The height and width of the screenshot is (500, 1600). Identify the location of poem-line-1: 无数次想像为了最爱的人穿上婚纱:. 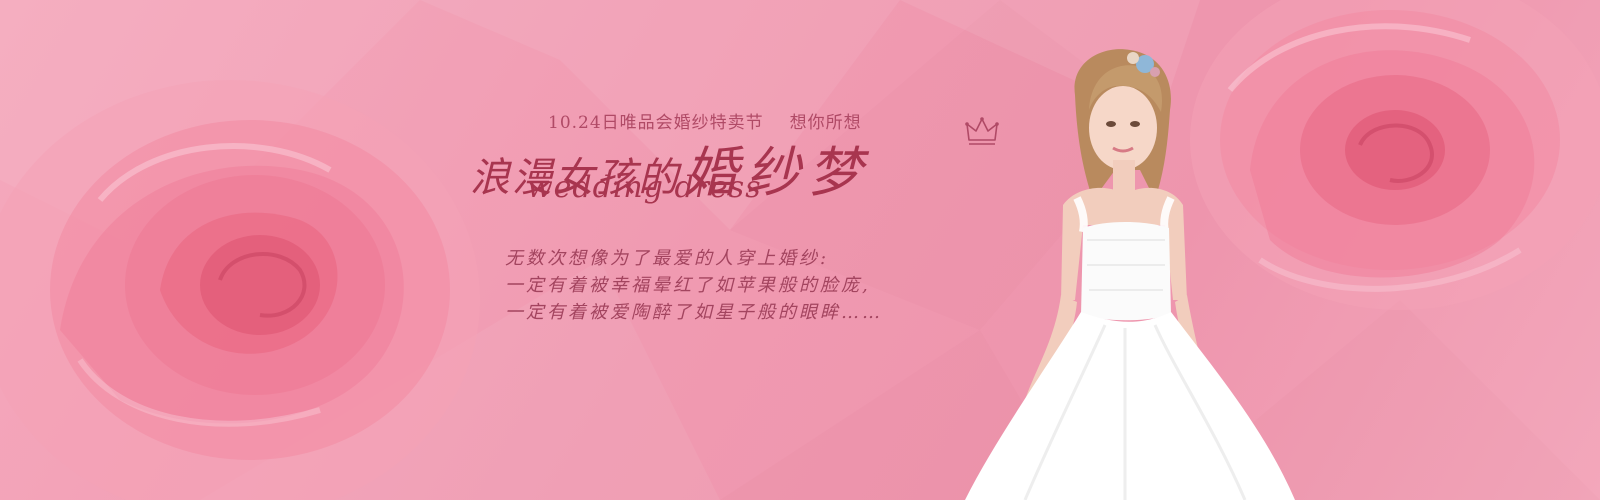
(667, 258).